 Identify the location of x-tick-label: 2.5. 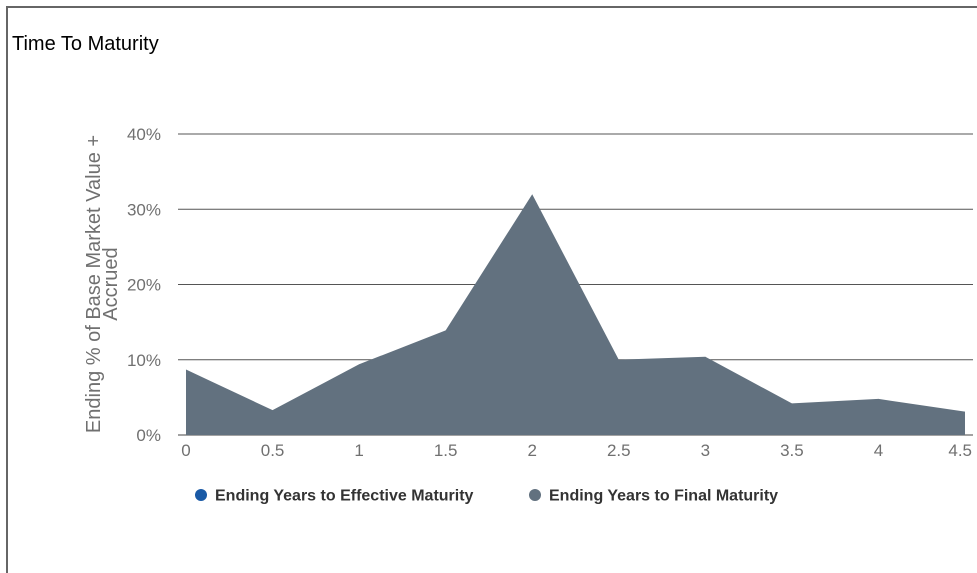
(619, 450).